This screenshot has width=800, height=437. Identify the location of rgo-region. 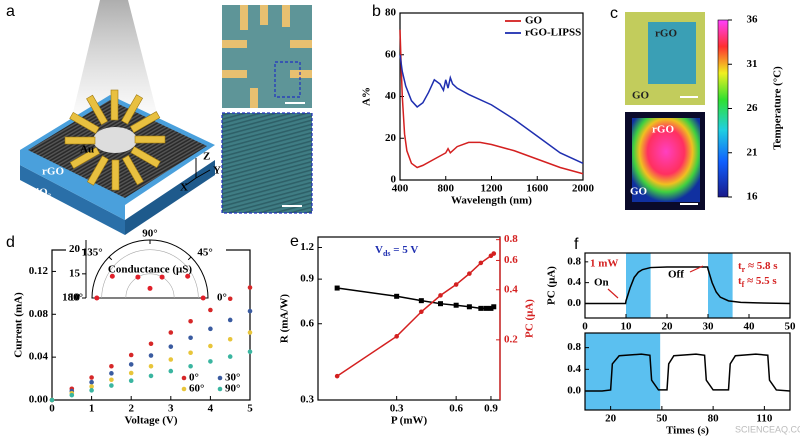
(672, 53).